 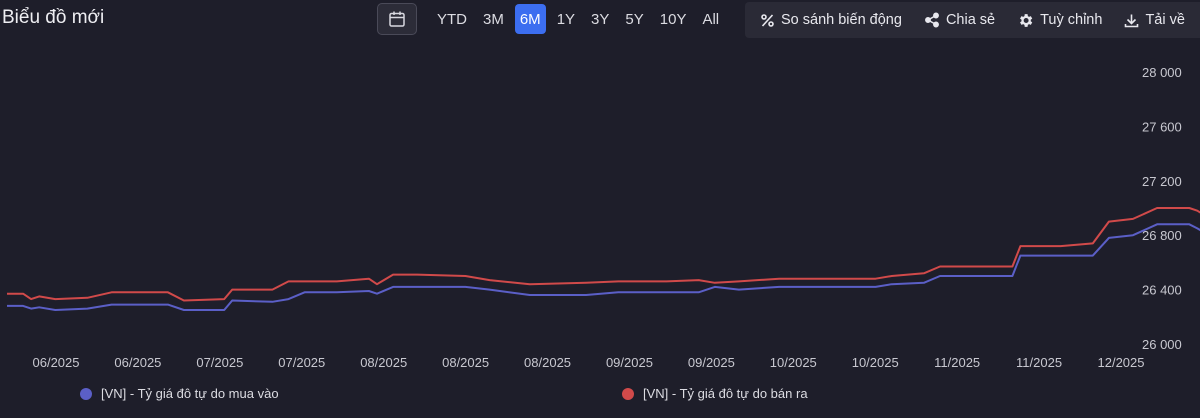 What do you see at coordinates (530, 19) in the screenshot?
I see `range-6m: 6M` at bounding box center [530, 19].